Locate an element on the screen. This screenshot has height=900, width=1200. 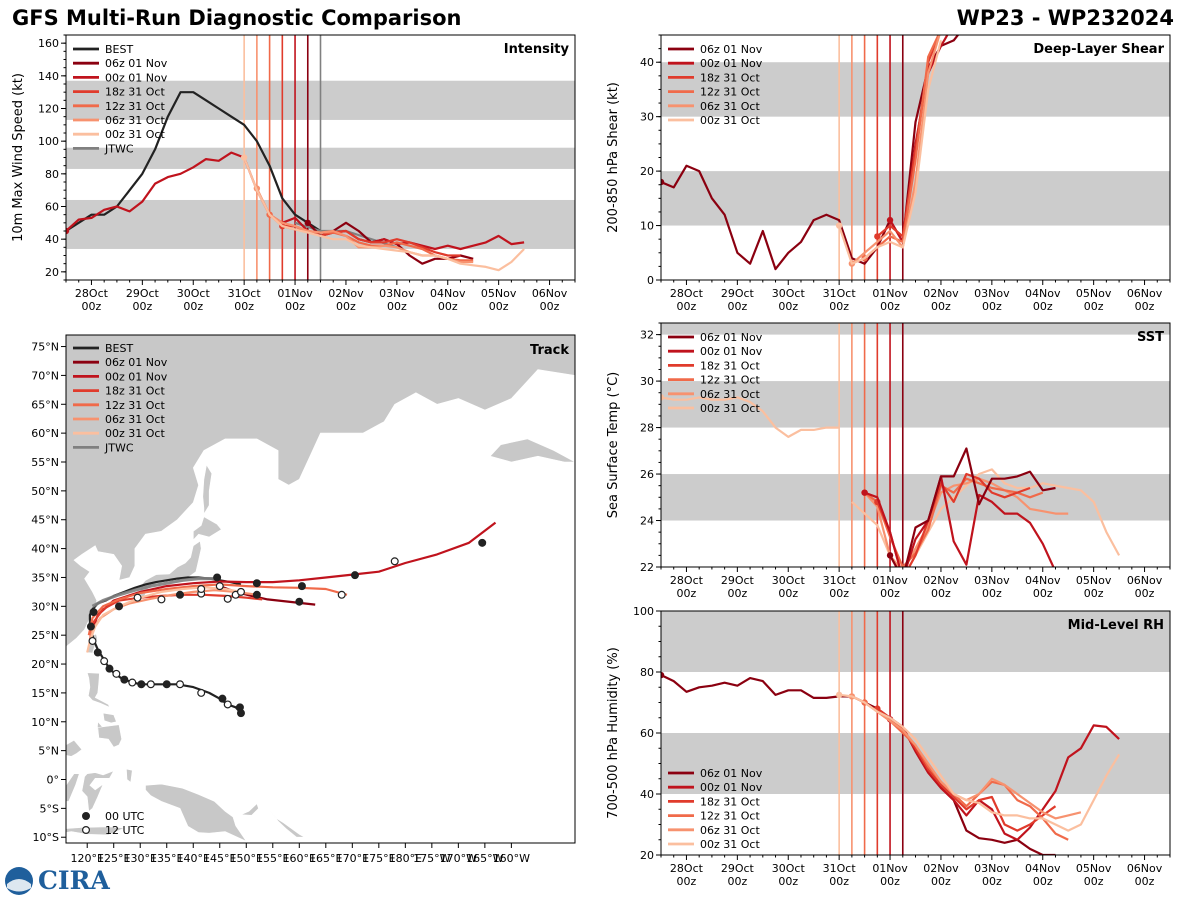
cira-logo: CIRA is located at coordinates (59, 881).